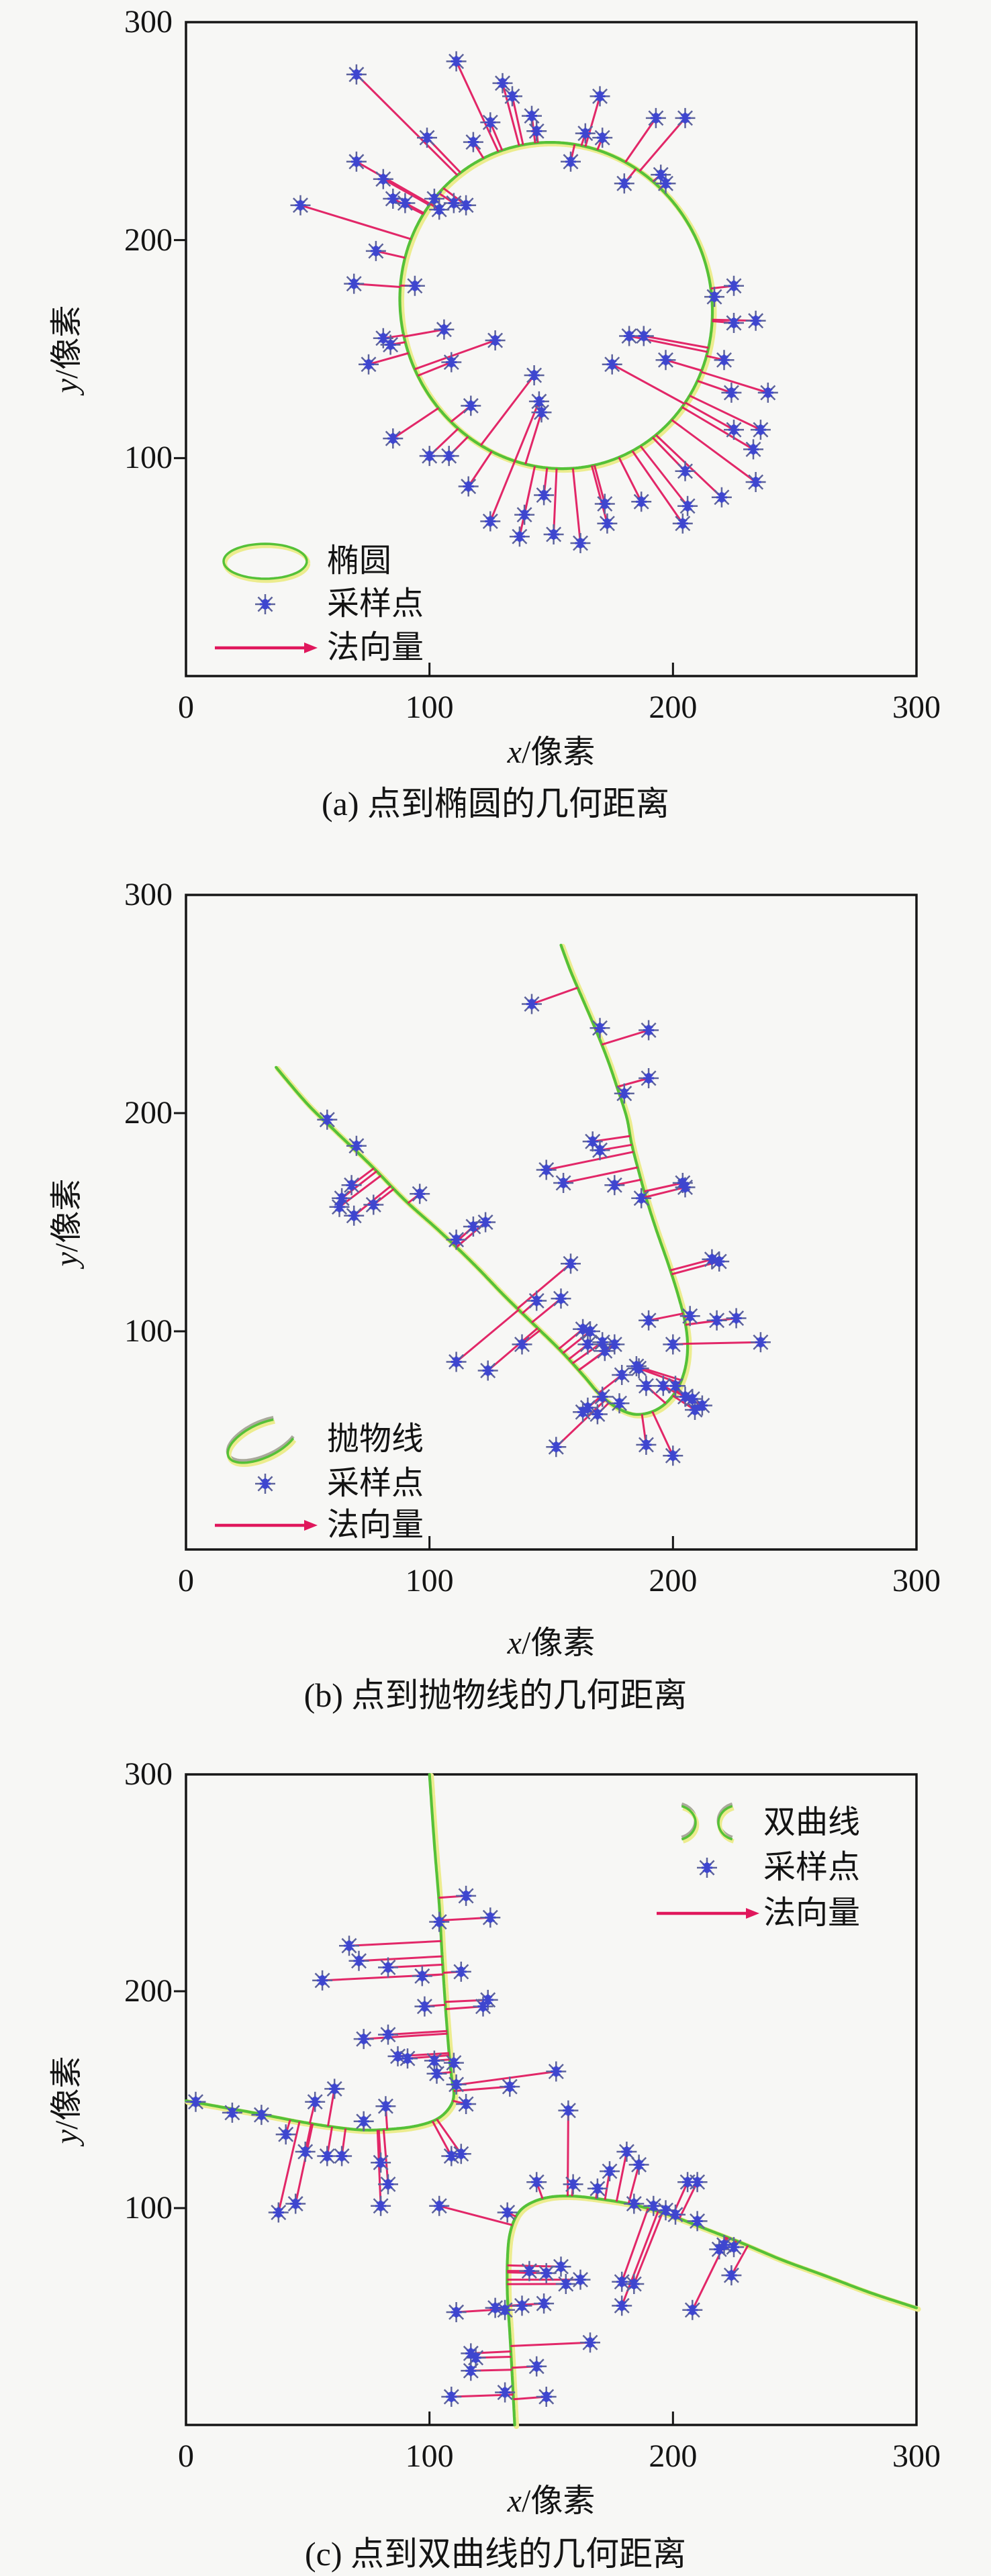  Describe the element at coordinates (916, 2456) in the screenshot. I see `panel-c-xtick-300: 300` at that location.